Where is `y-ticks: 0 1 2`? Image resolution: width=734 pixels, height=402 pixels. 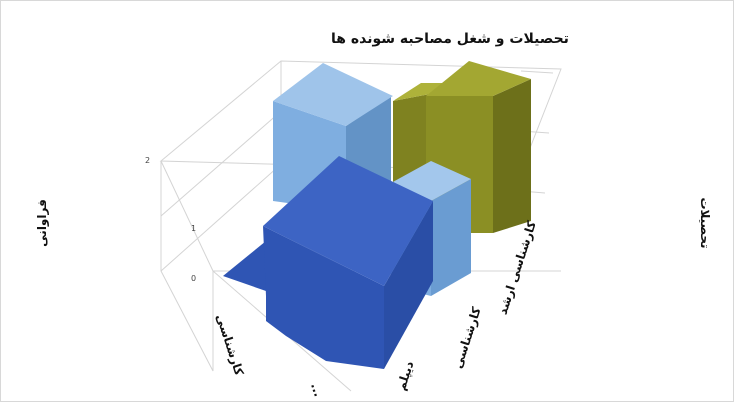 y-ticks: 0 1 2 is located at coordinates (170, 219).